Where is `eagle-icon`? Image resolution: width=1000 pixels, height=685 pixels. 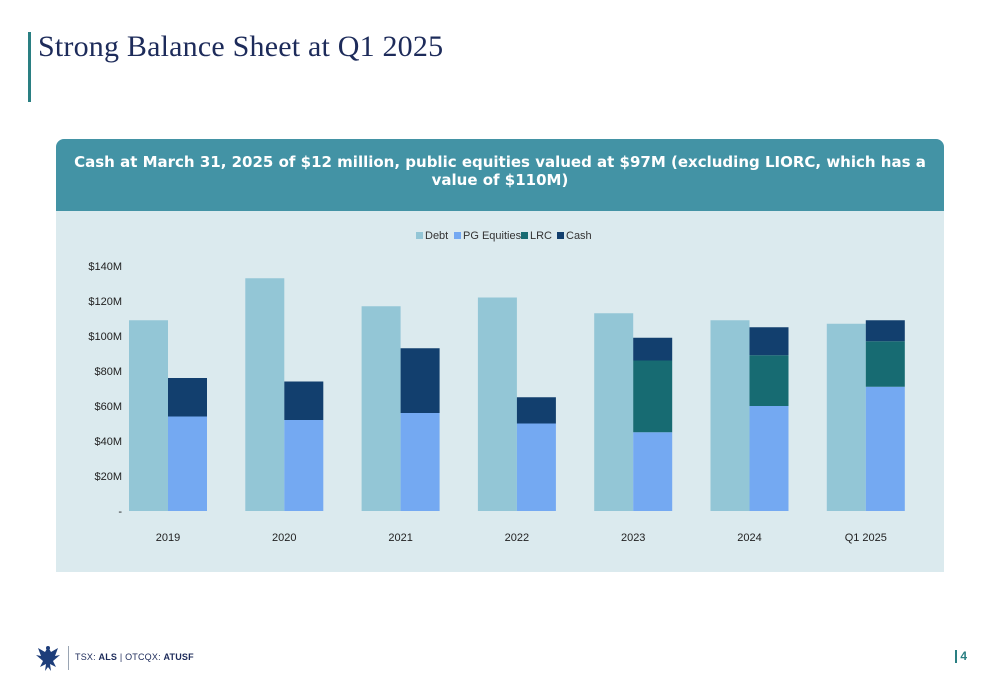 eagle-icon is located at coordinates (48, 658).